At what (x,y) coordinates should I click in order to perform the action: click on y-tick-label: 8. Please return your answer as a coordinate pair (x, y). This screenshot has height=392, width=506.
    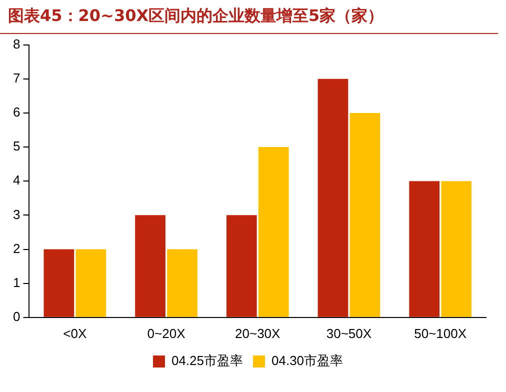
    Looking at the image, I should click on (16, 44).